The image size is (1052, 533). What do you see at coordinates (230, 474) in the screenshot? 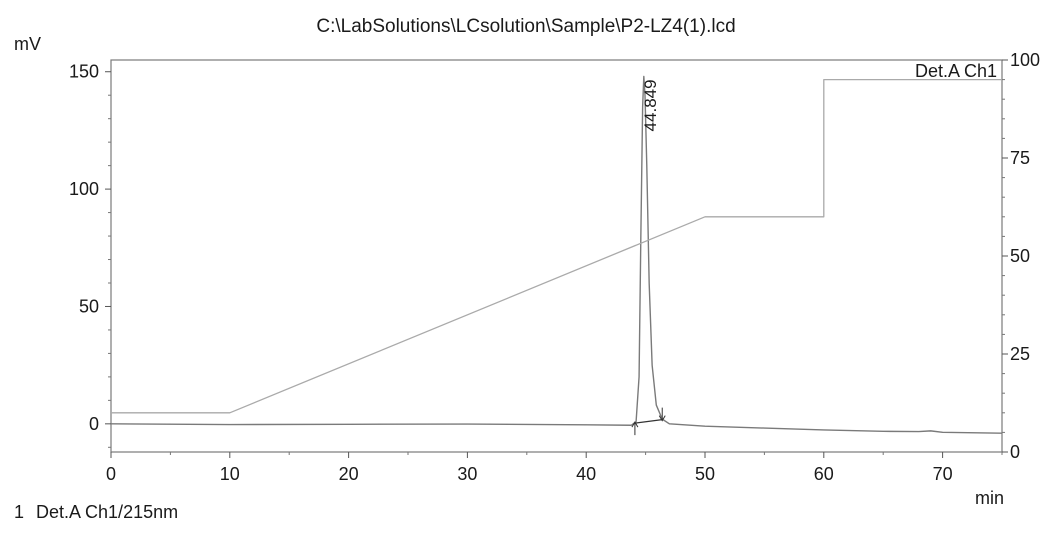
I see `x-tick-label: 10` at bounding box center [230, 474].